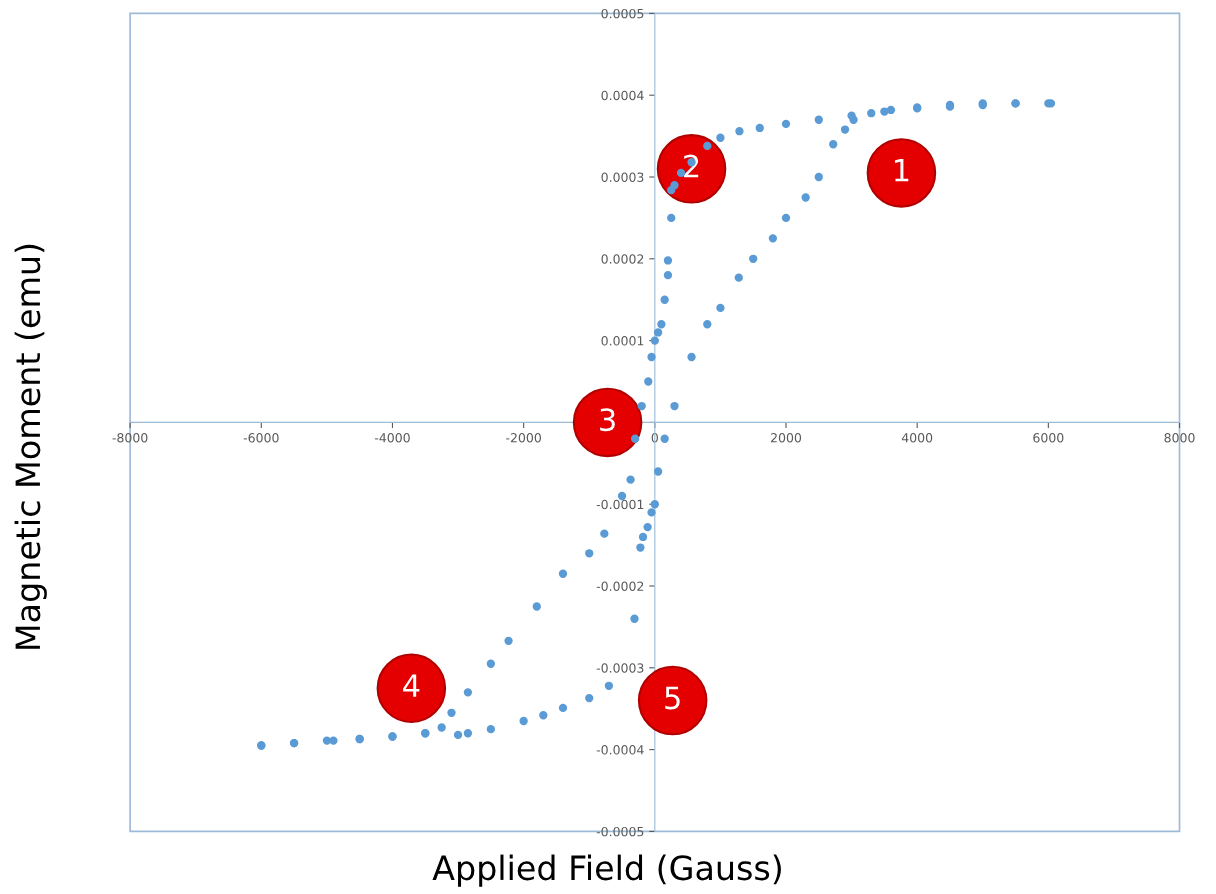 This screenshot has width=1216, height=894. I want to click on x-tick-label: 0, so click(654, 438).